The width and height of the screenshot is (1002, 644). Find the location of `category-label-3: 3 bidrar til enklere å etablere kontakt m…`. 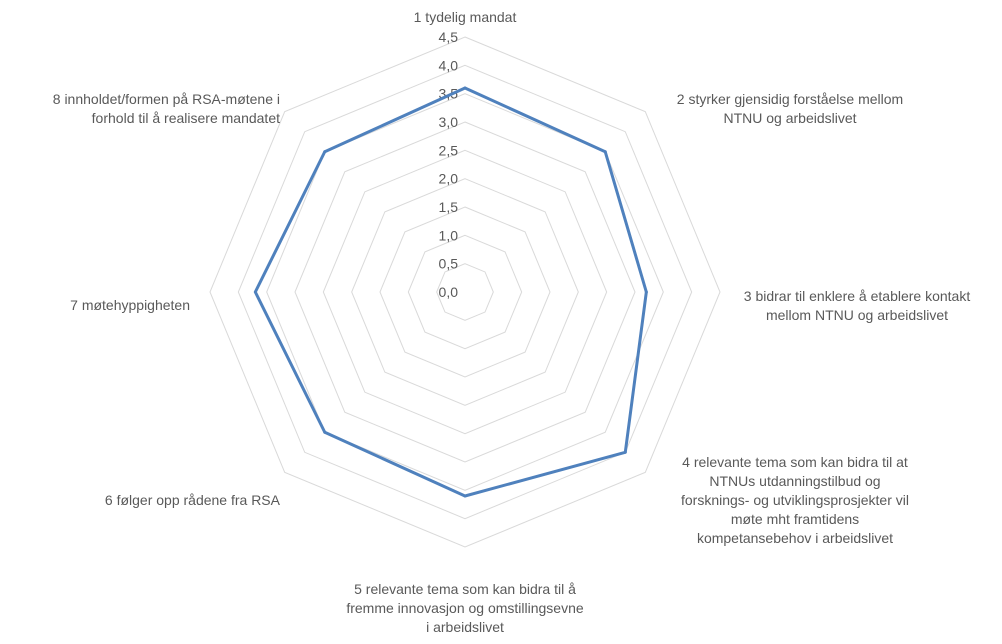

category-label-3: 3 bidrar til enklere å etablere kontakt m… is located at coordinates (857, 305).